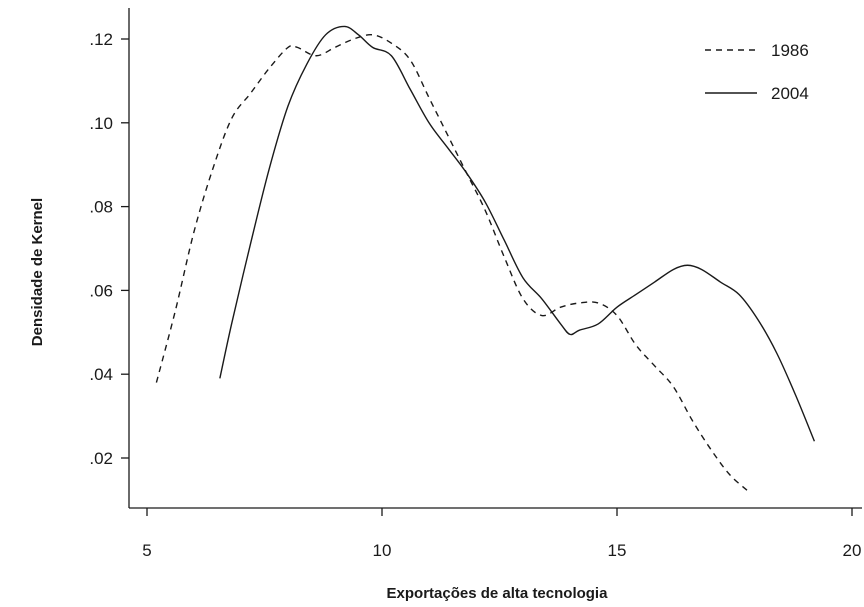  What do you see at coordinates (101, 290) in the screenshot?
I see `y-tick-label: .06` at bounding box center [101, 290].